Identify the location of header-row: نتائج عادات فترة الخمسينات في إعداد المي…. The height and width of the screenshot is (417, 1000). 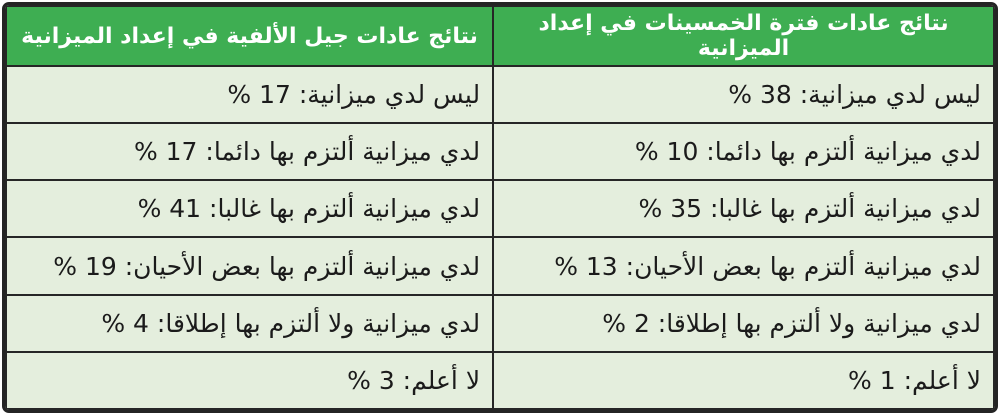
(500, 36).